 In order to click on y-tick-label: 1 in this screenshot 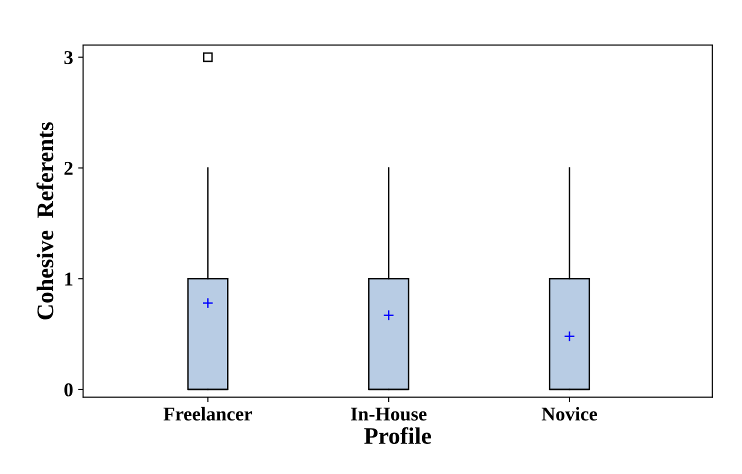, I will do `click(68, 279)`.